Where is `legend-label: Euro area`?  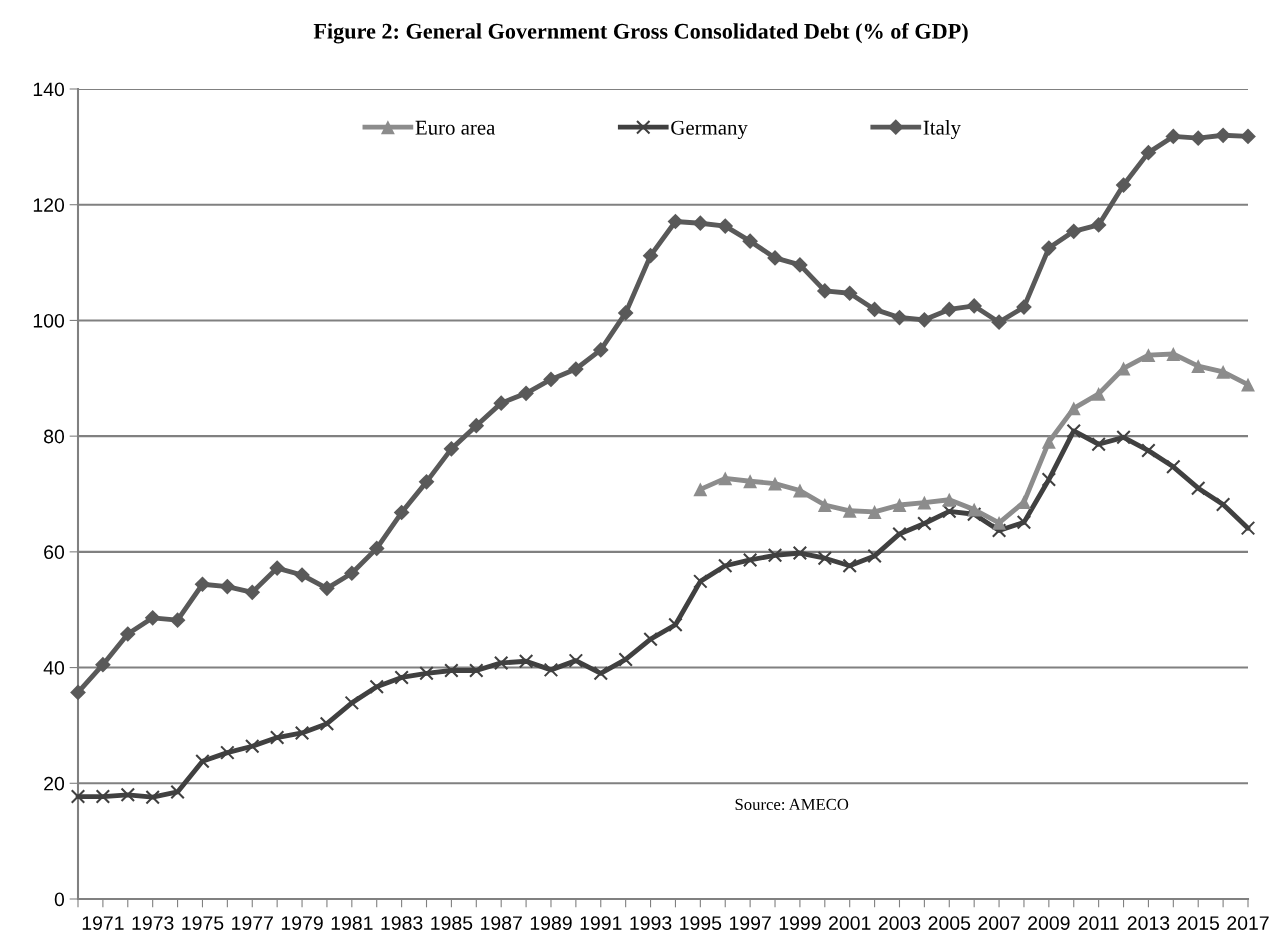
legend-label: Euro area is located at coordinates (455, 127).